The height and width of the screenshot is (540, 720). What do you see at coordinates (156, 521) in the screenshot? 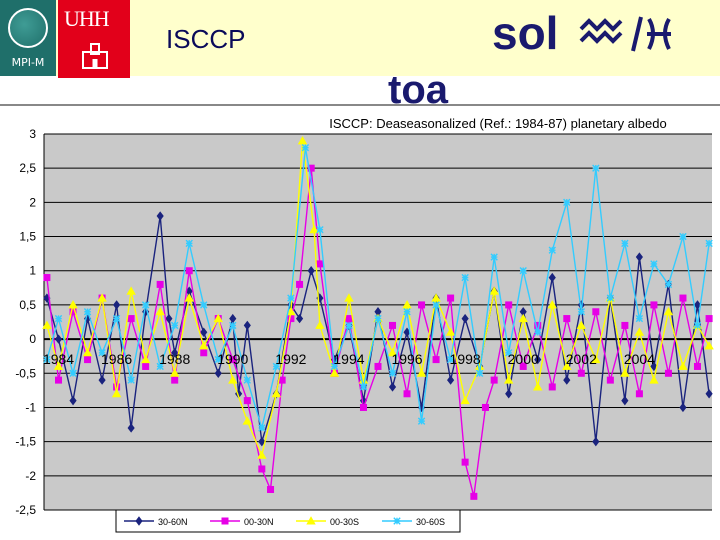
I see `legend-item: 30-60N` at bounding box center [156, 521].